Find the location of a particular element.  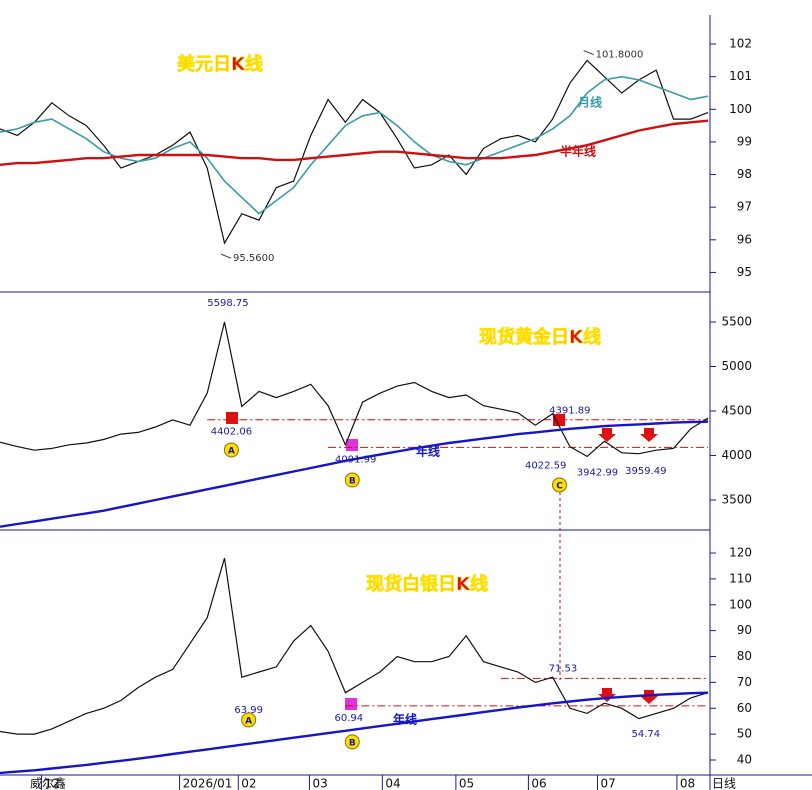

y-tick-label: 120 is located at coordinates (740, 553).